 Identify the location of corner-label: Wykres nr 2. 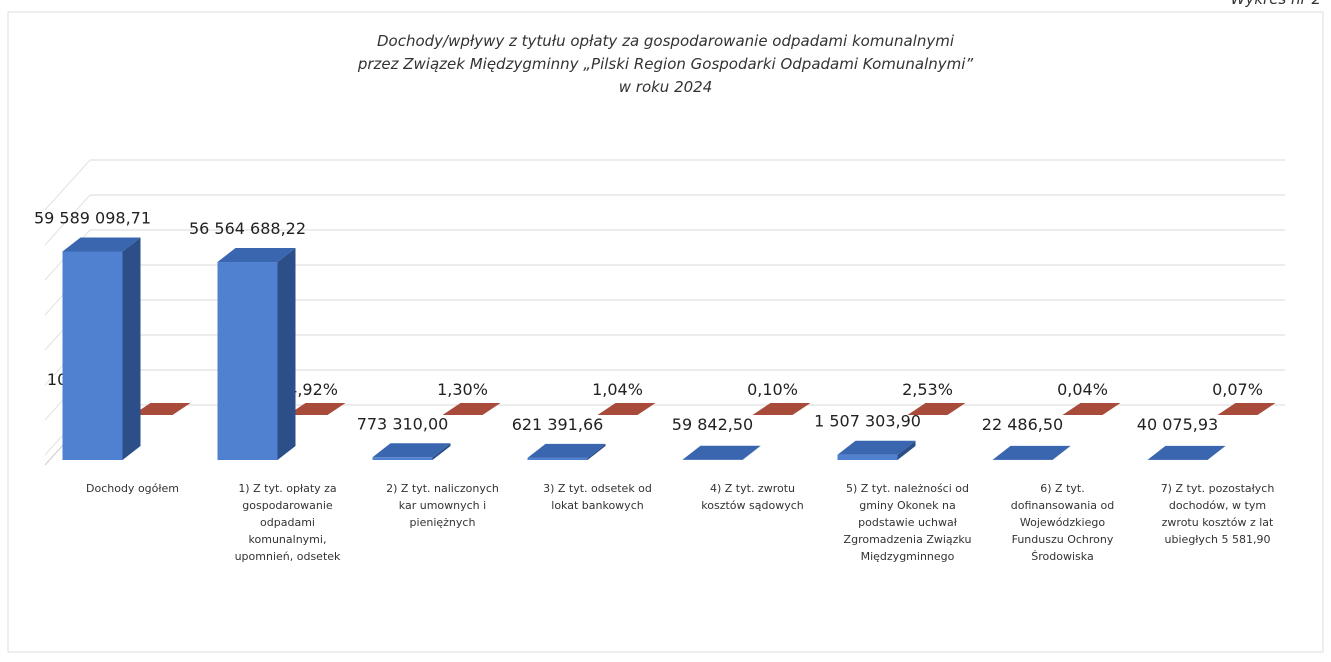
(1276, 4).